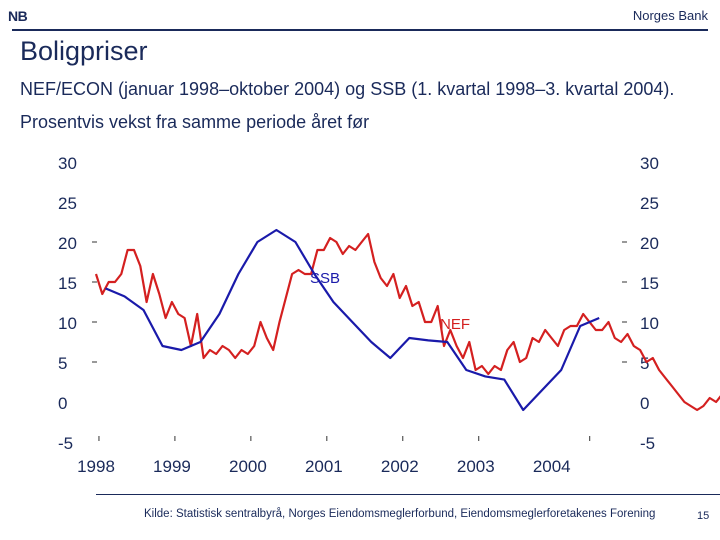 This screenshot has width=720, height=540. What do you see at coordinates (325, 278) in the screenshot?
I see `series-label-ssb: SSB` at bounding box center [325, 278].